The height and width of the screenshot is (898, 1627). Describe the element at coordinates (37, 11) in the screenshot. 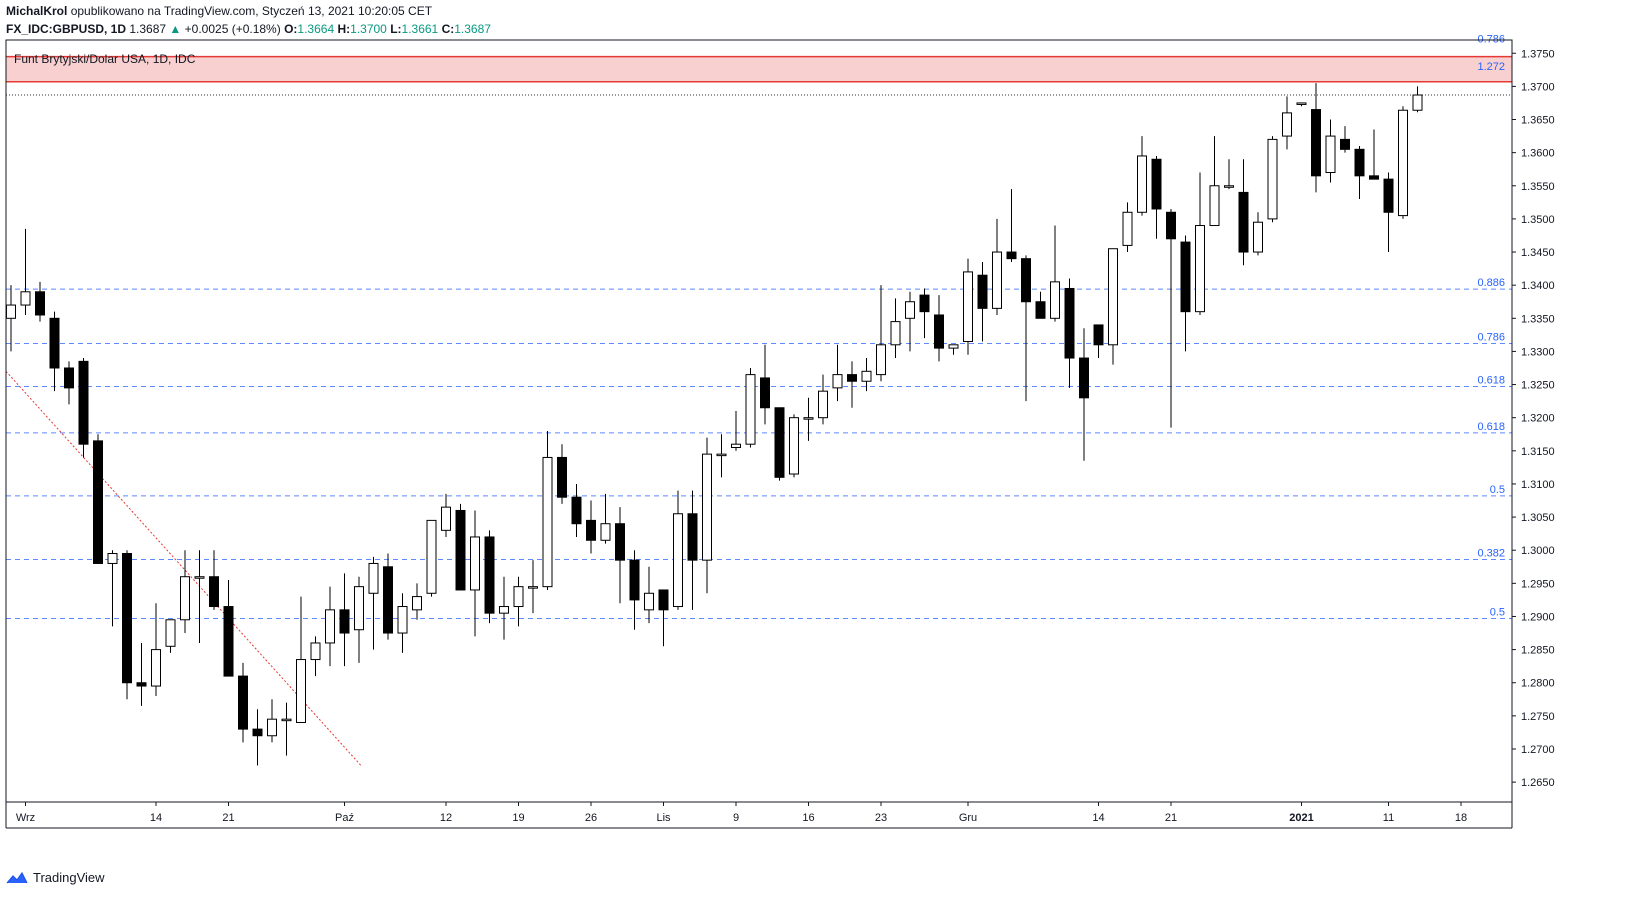

I see `author-name: MichalKrol` at that location.